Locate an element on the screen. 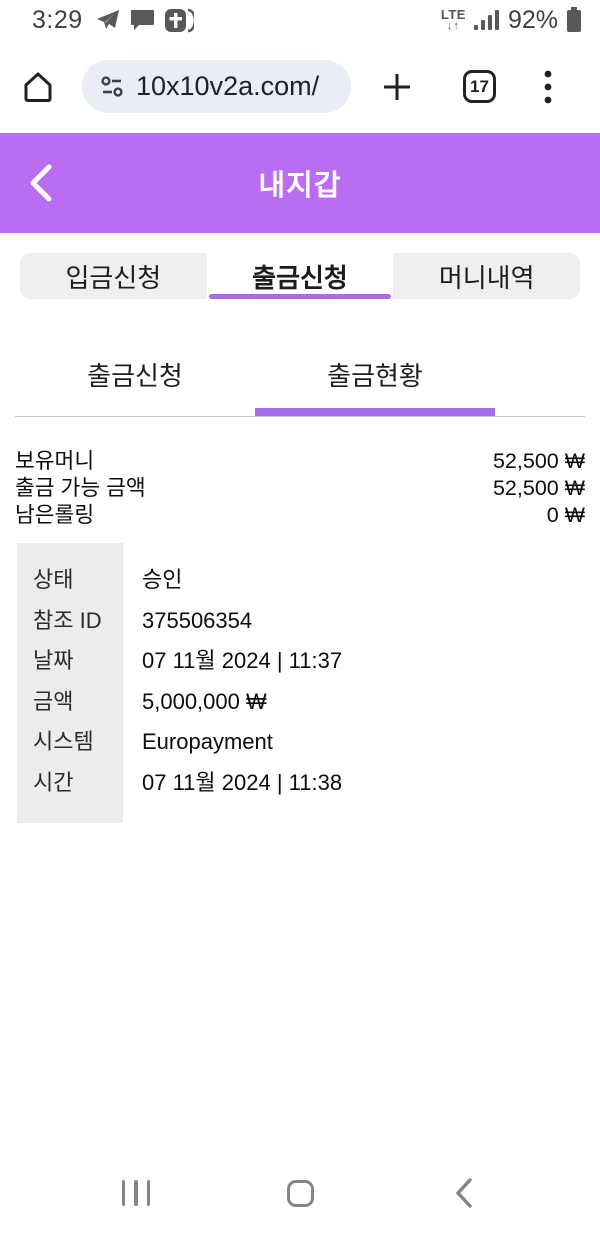 Image resolution: width=600 pixels, height=1233 pixels. battery-icon is located at coordinates (574, 20).